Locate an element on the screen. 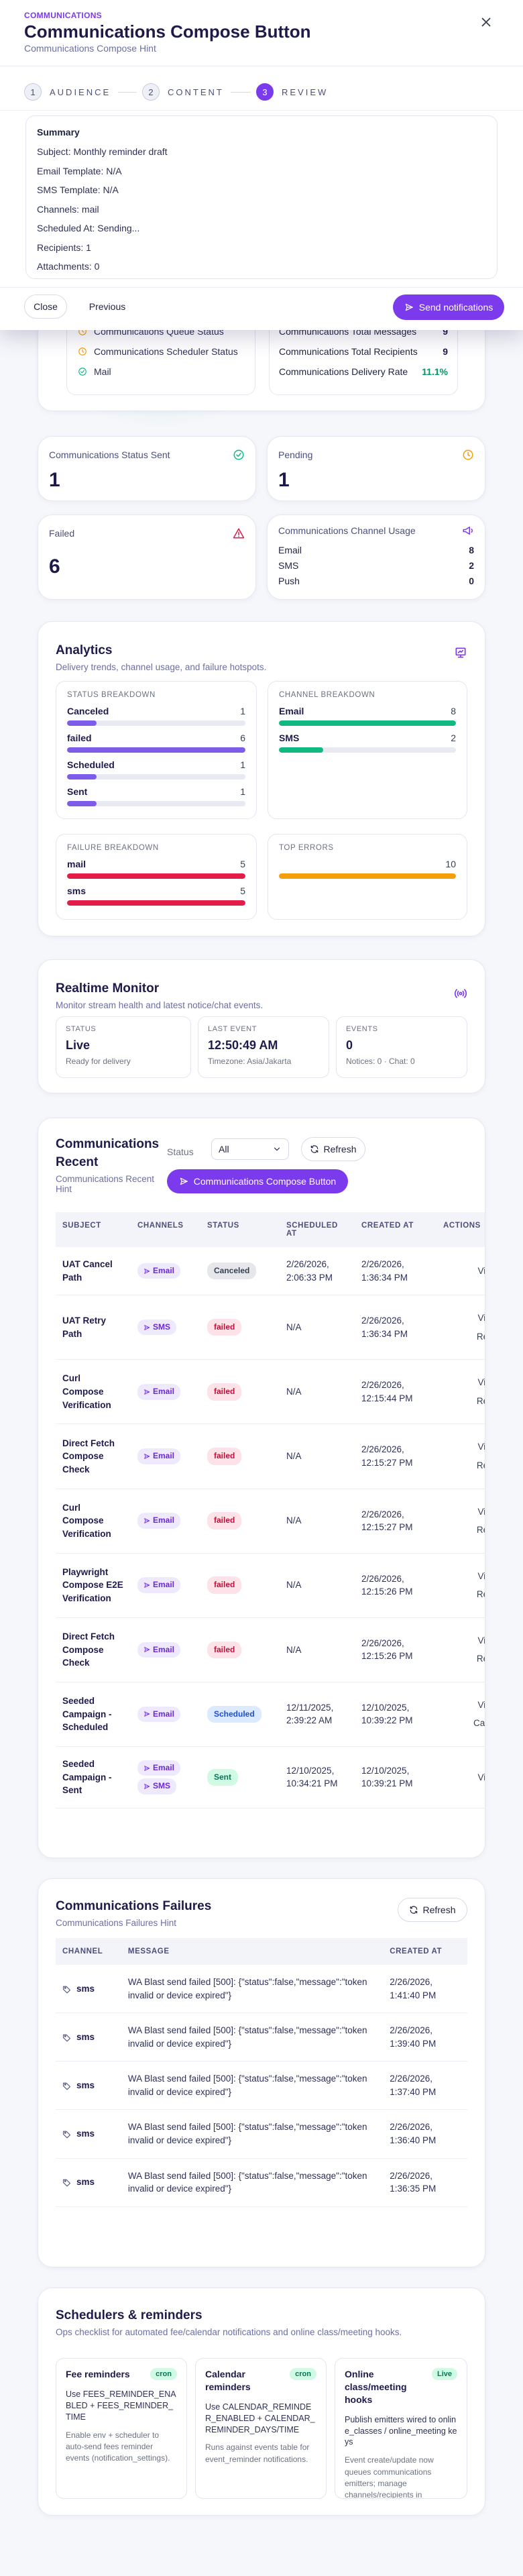 The height and width of the screenshot is (2576, 523). bar-item: Canceled 1 is located at coordinates (156, 716).